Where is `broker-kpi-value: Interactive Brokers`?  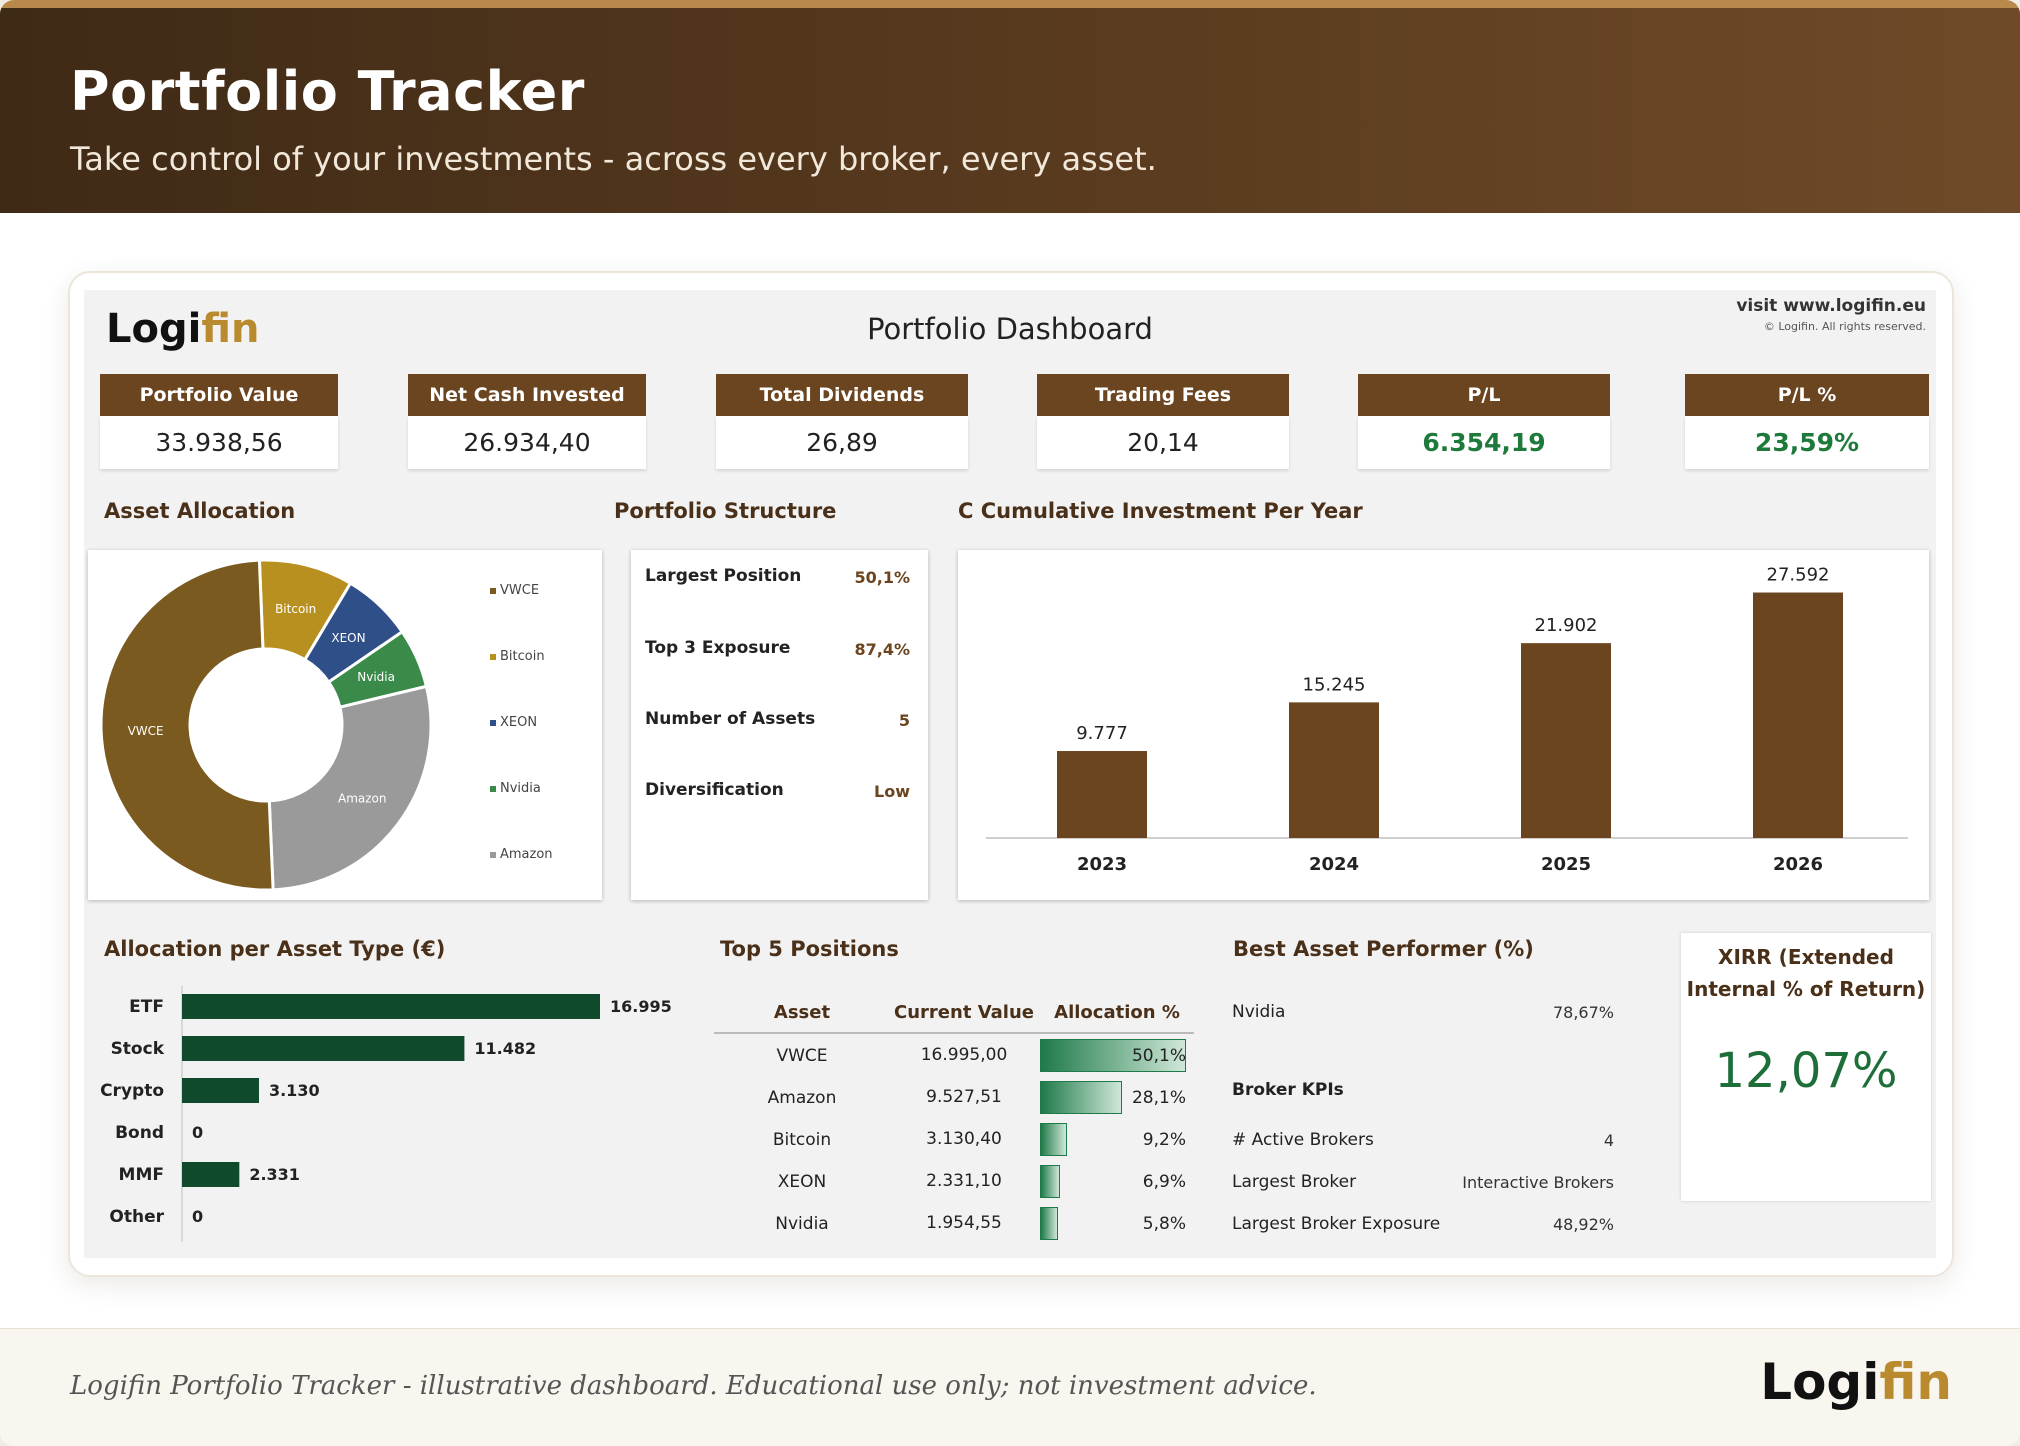 broker-kpi-value: Interactive Brokers is located at coordinates (1538, 1182).